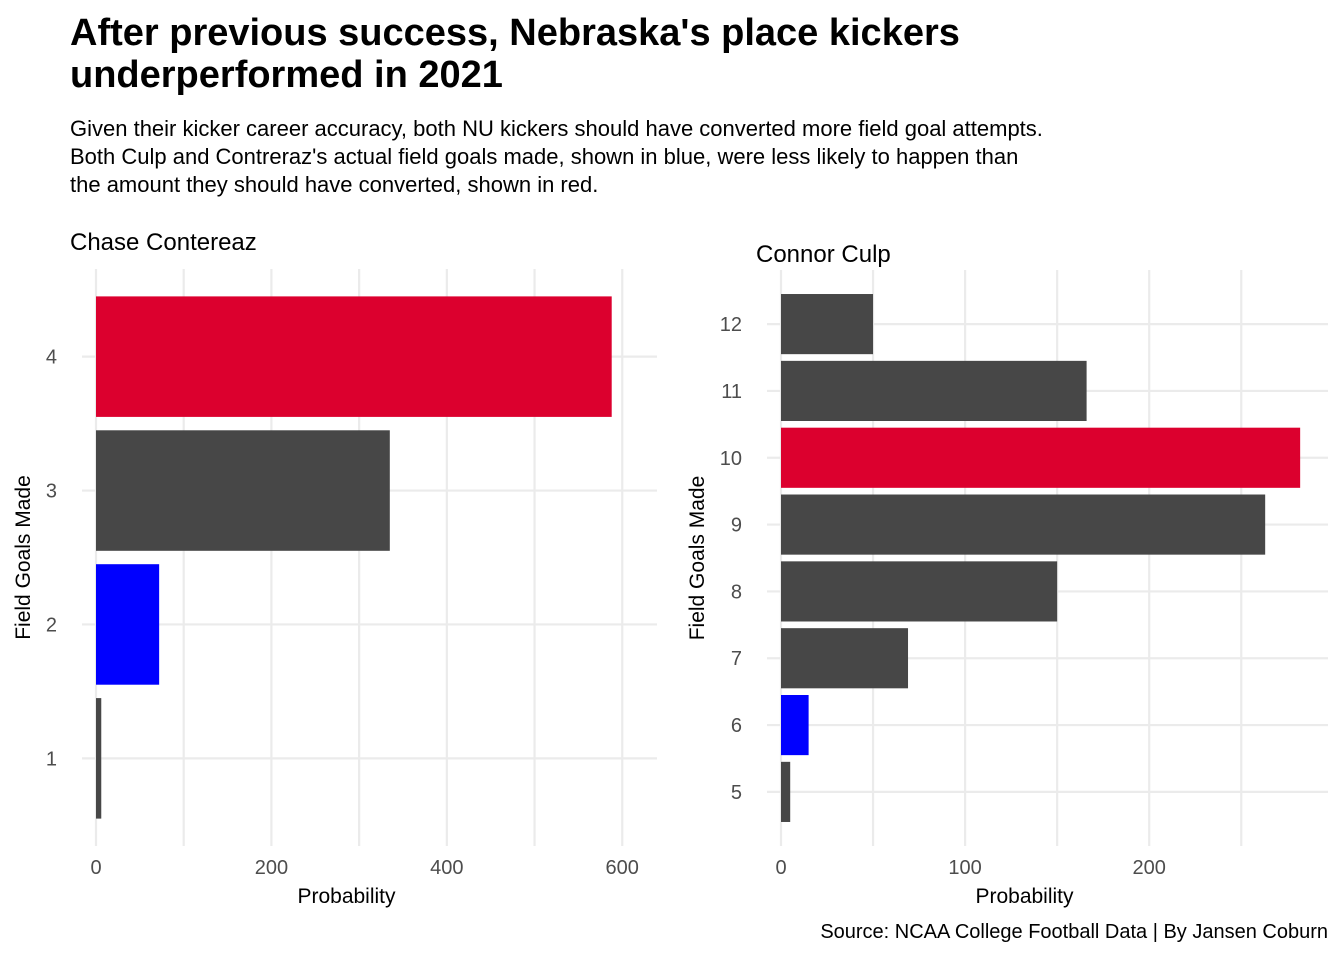 This screenshot has width=1344, height=960. What do you see at coordinates (736, 526) in the screenshot?
I see `y-tick-label: 9` at bounding box center [736, 526].